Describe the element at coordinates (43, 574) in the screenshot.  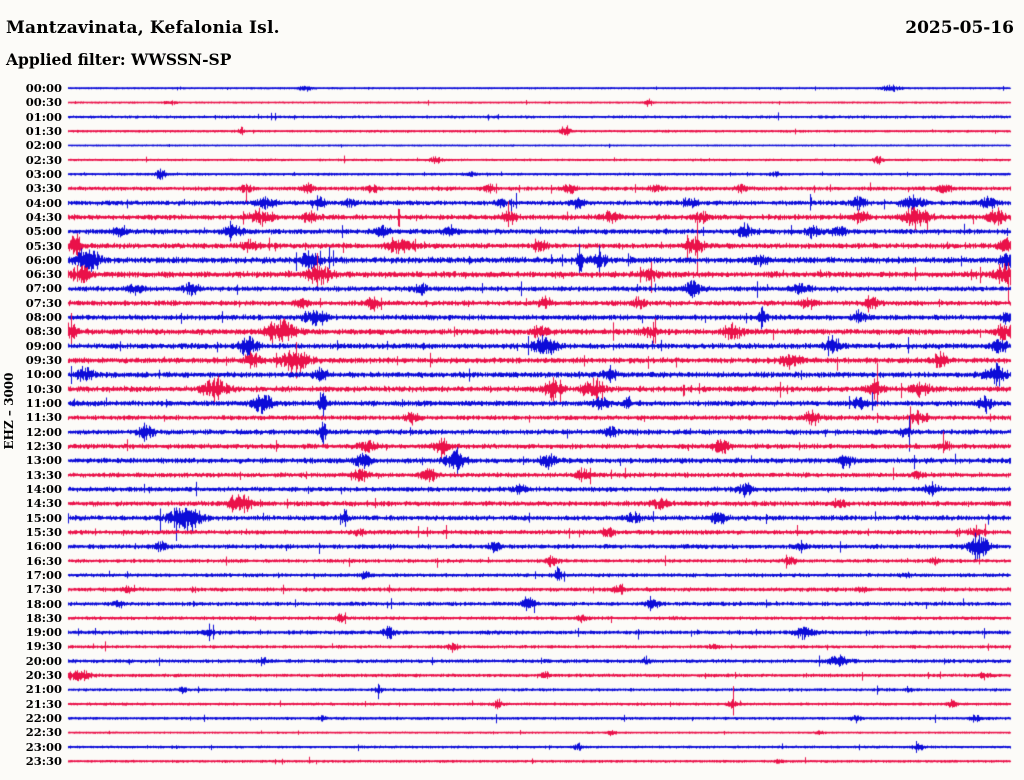
I see `trace-time-label: 17:00` at that location.